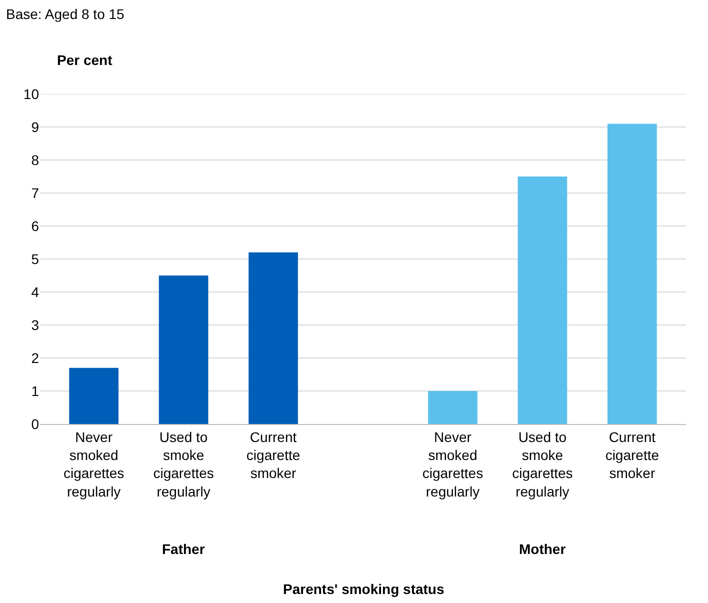  Describe the element at coordinates (35, 292) in the screenshot. I see `y-tick-label: 4` at that location.